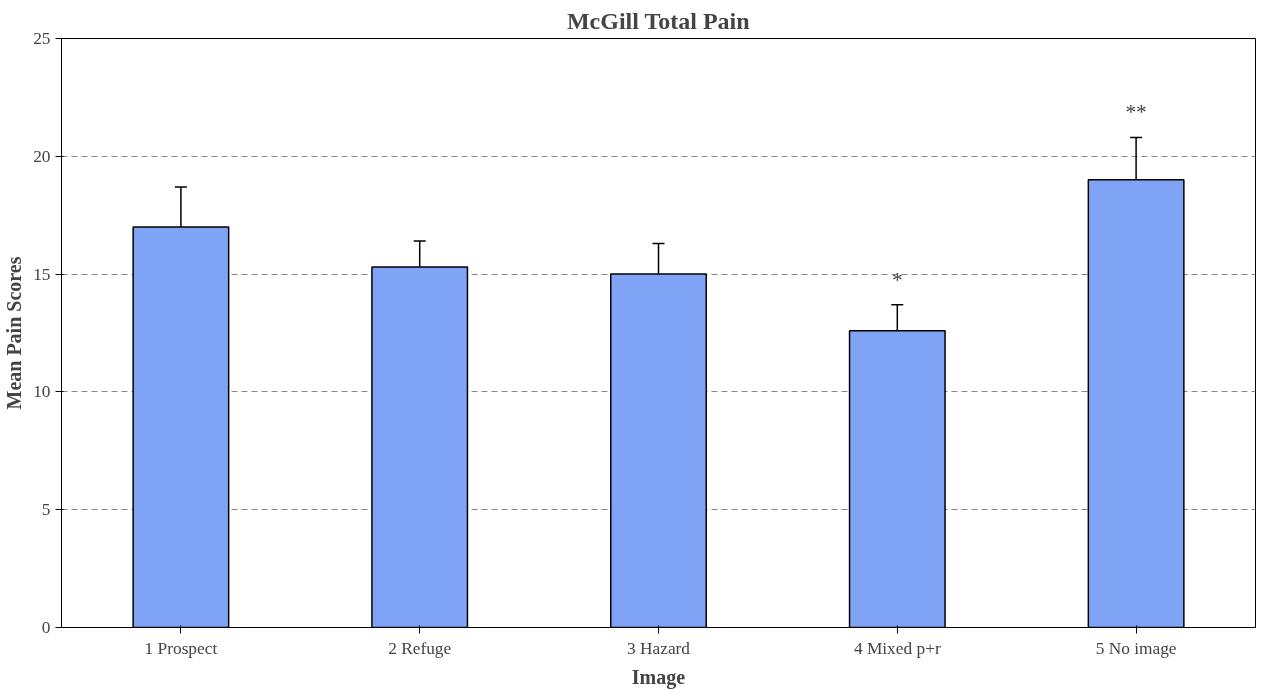 The image size is (1268, 700). What do you see at coordinates (897, 279) in the screenshot?
I see `annotation: *` at bounding box center [897, 279].